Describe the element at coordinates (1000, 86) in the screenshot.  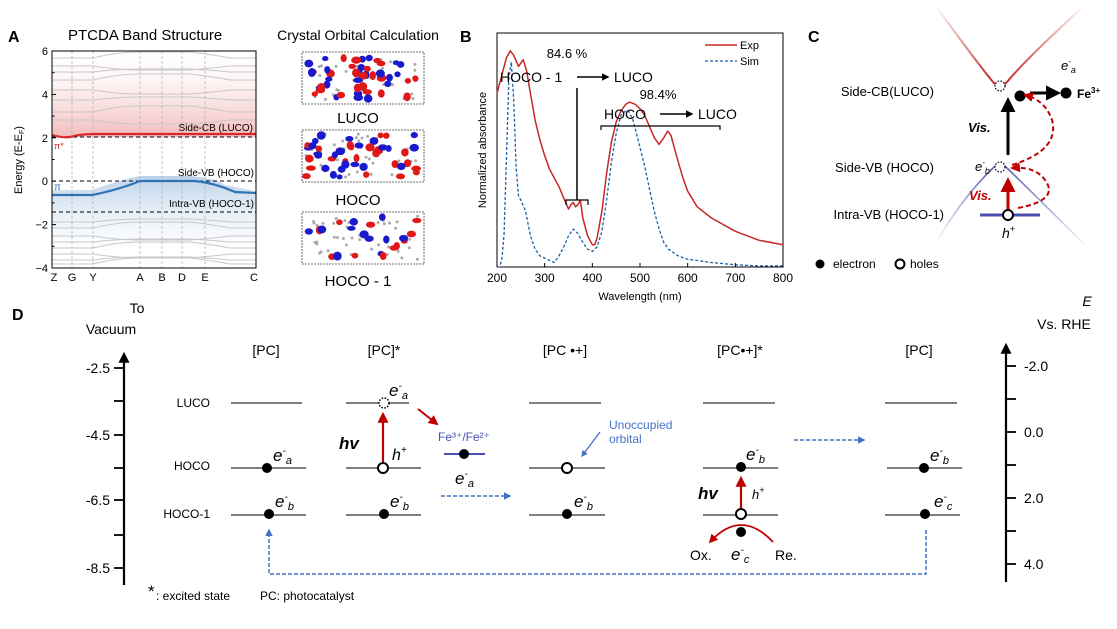
I see `vacated-state-cb` at that location.